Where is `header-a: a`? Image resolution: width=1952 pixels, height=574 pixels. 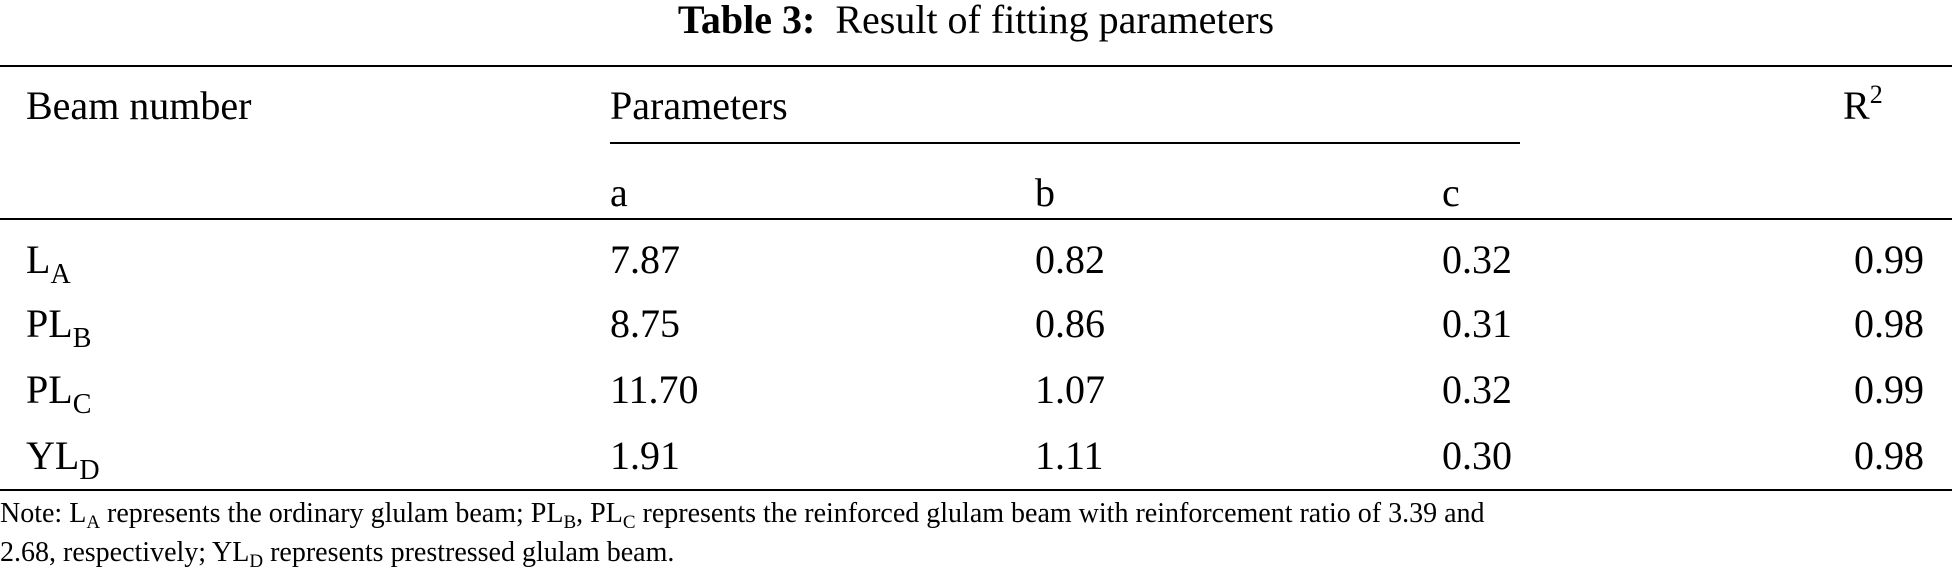
header-a: a is located at coordinates (619, 192).